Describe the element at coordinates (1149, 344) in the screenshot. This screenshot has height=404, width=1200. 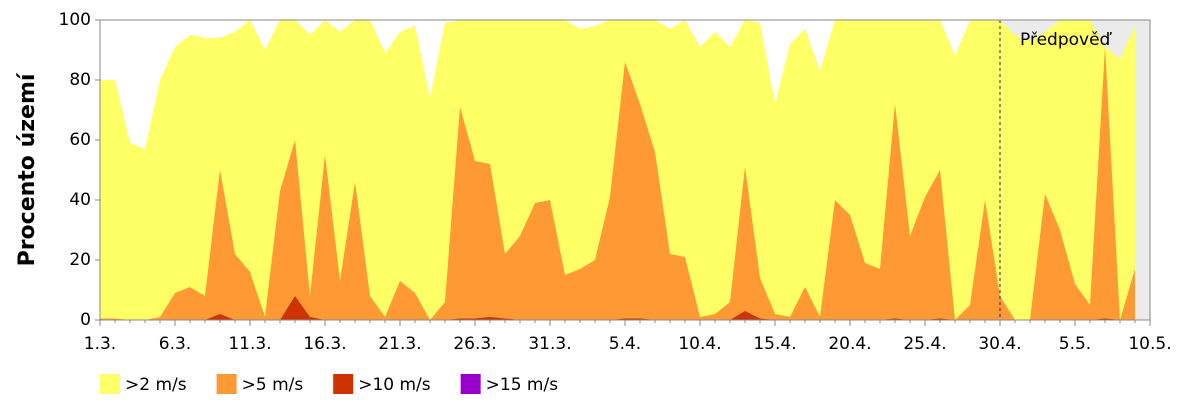
I see `x-tick-label: 10.5.` at that location.